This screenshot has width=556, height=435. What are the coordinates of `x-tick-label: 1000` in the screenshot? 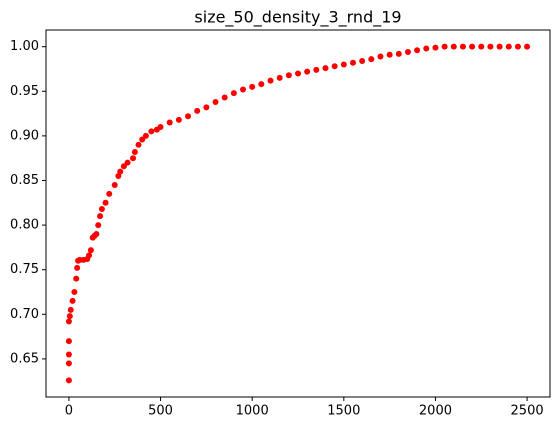 It's located at (252, 411).